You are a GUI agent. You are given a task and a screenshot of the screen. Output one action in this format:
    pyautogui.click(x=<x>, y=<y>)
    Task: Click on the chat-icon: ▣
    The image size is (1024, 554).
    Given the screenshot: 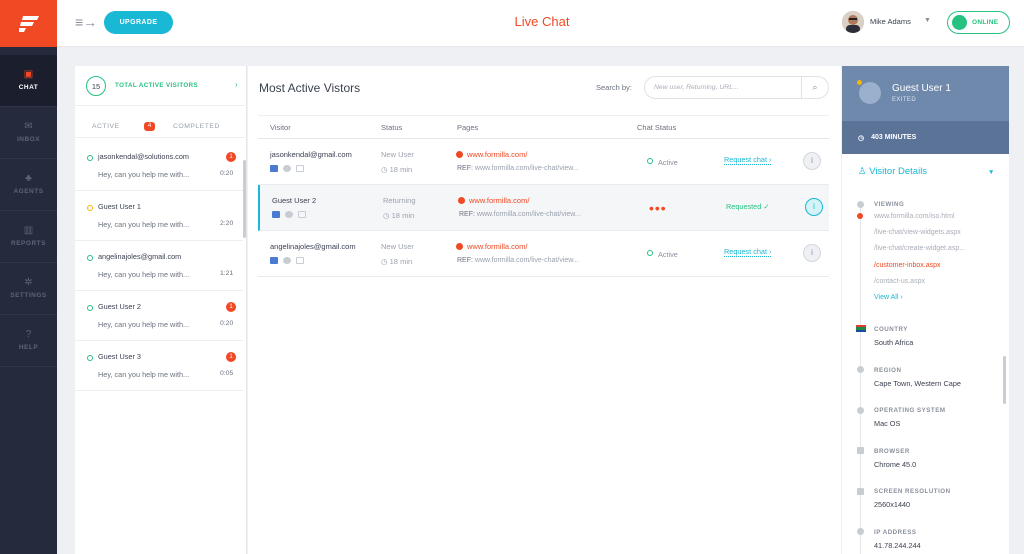 What is the action you would take?
    pyautogui.click(x=28, y=74)
    